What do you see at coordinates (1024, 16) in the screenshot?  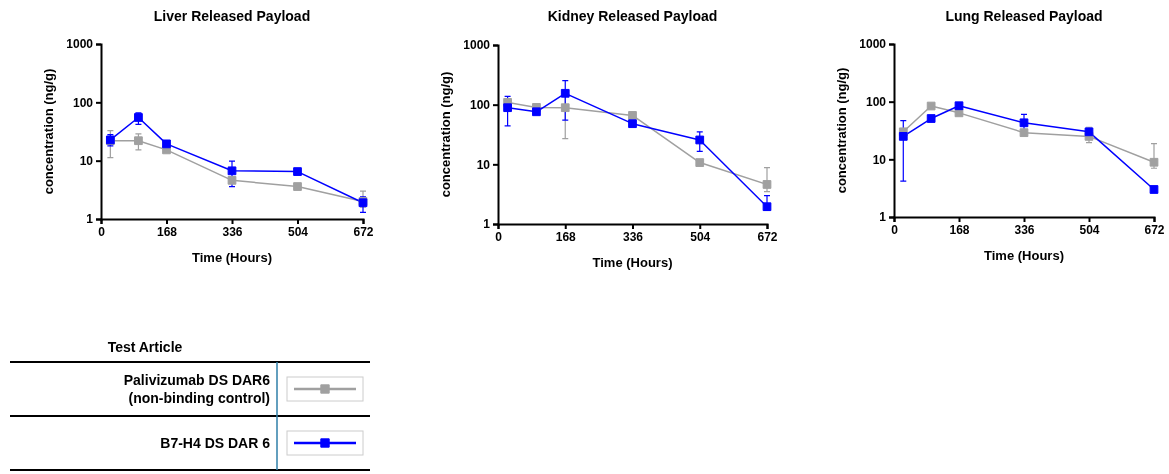 I see `chart-title: Lung Released Payload` at bounding box center [1024, 16].